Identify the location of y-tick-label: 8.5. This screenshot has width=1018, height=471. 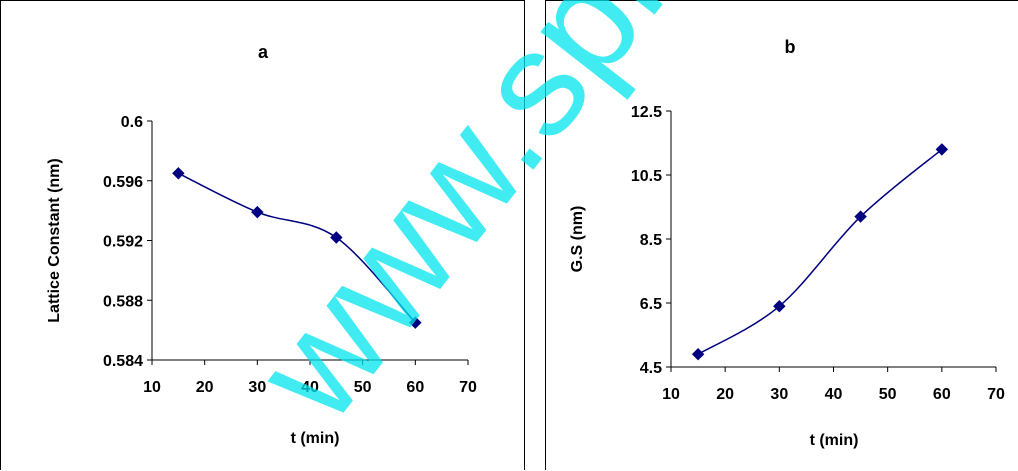
(651, 240).